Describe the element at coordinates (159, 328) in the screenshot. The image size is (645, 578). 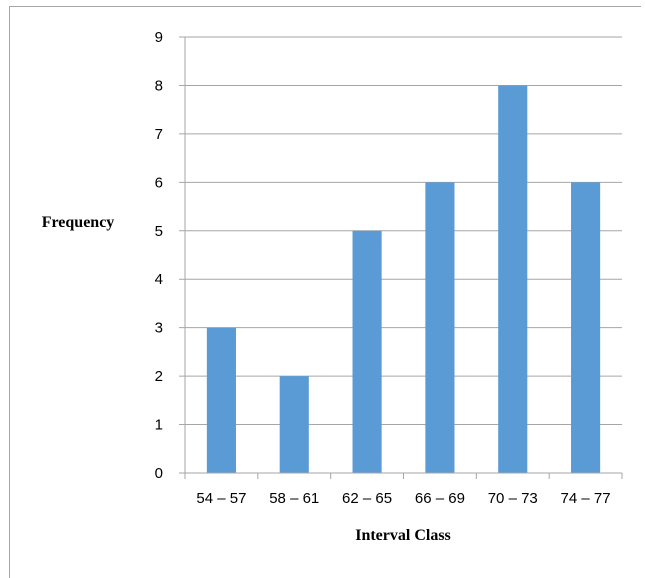
I see `y-tick-label: 3` at that location.